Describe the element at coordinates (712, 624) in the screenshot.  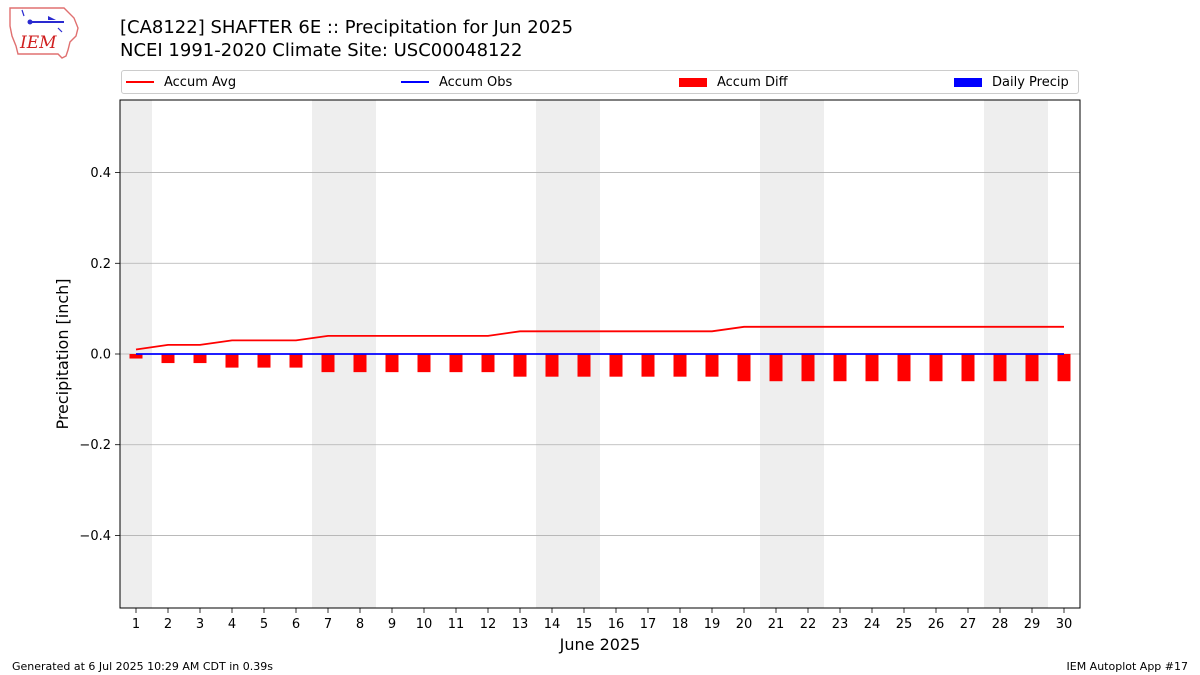
I see `x-tick-label: 19` at that location.